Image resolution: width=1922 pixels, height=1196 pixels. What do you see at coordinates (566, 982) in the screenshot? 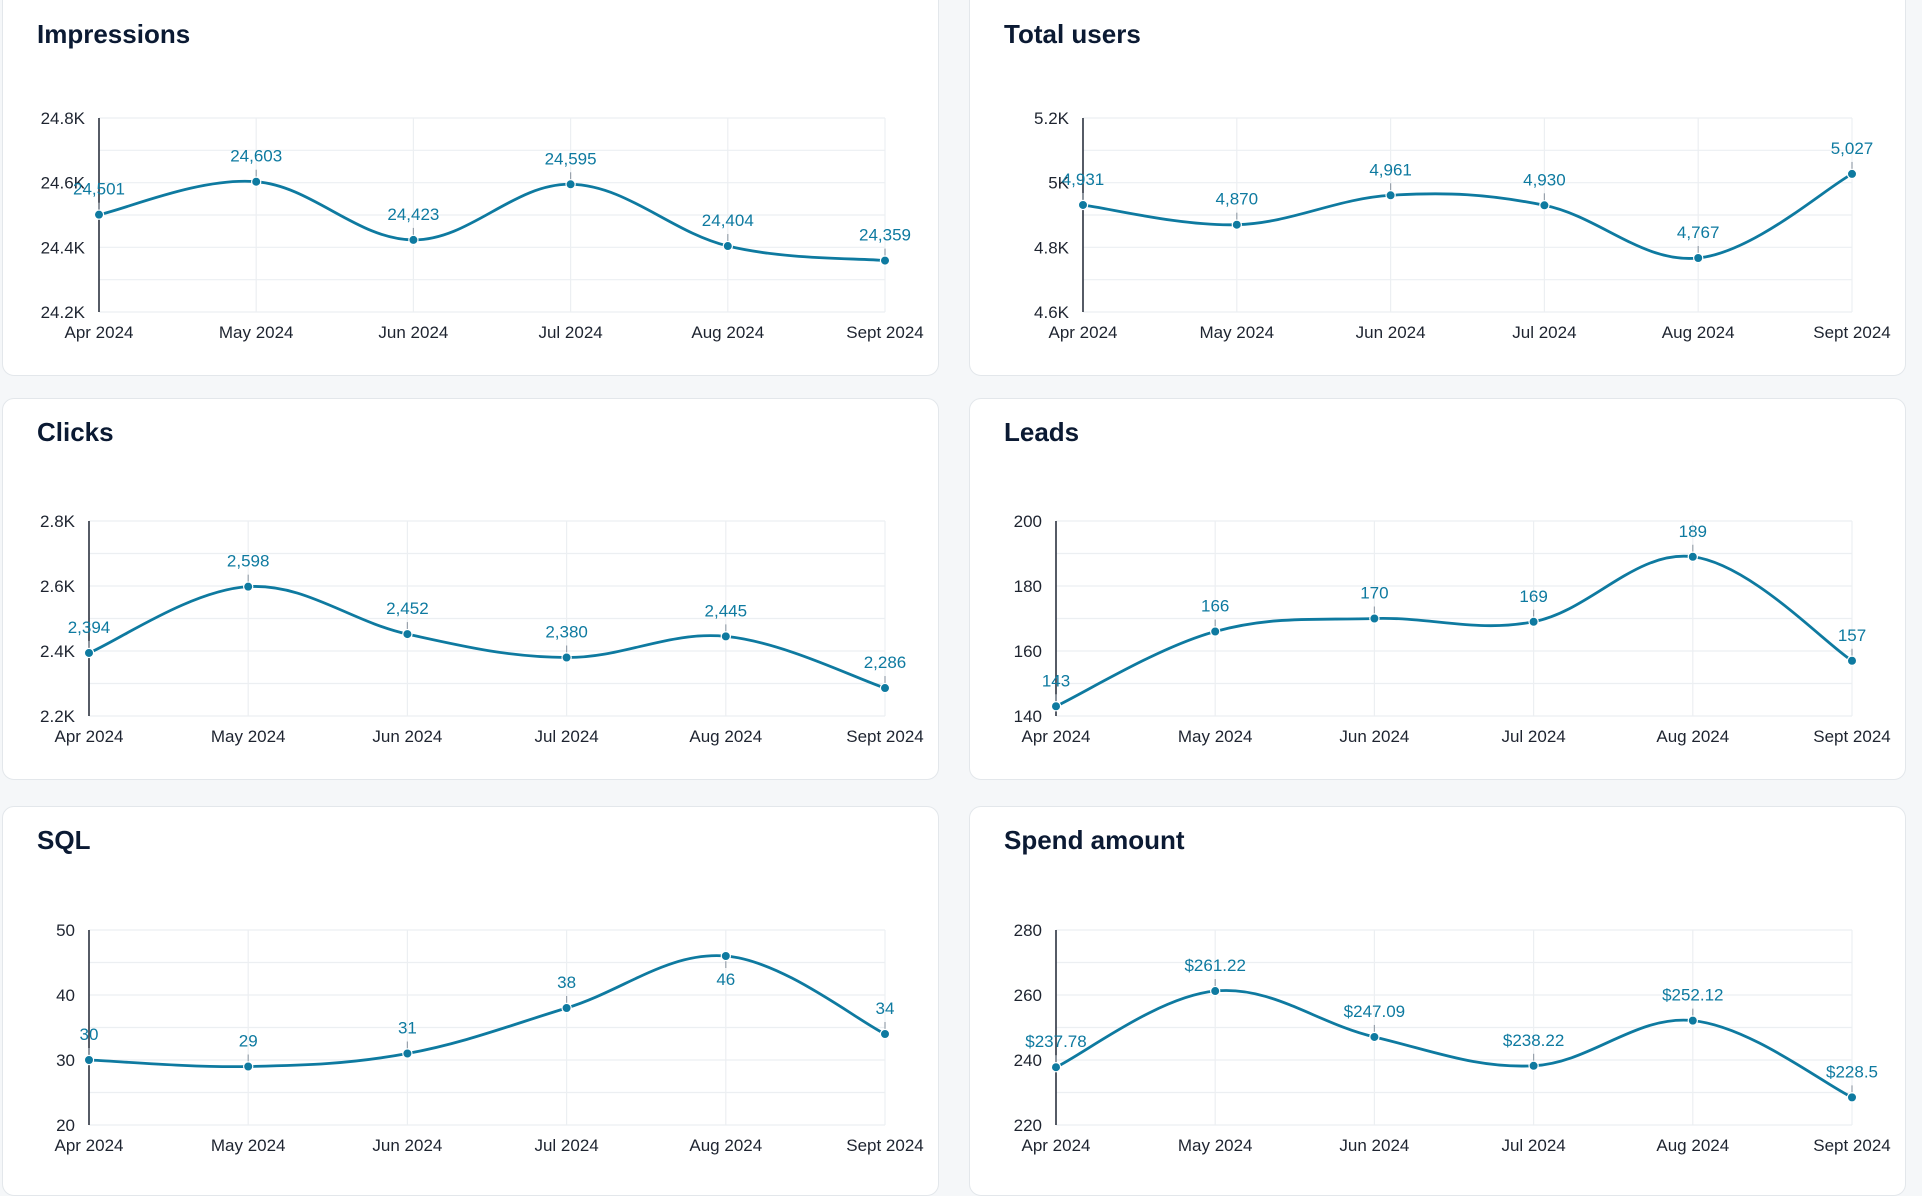
I see `data-label: 38` at bounding box center [566, 982].